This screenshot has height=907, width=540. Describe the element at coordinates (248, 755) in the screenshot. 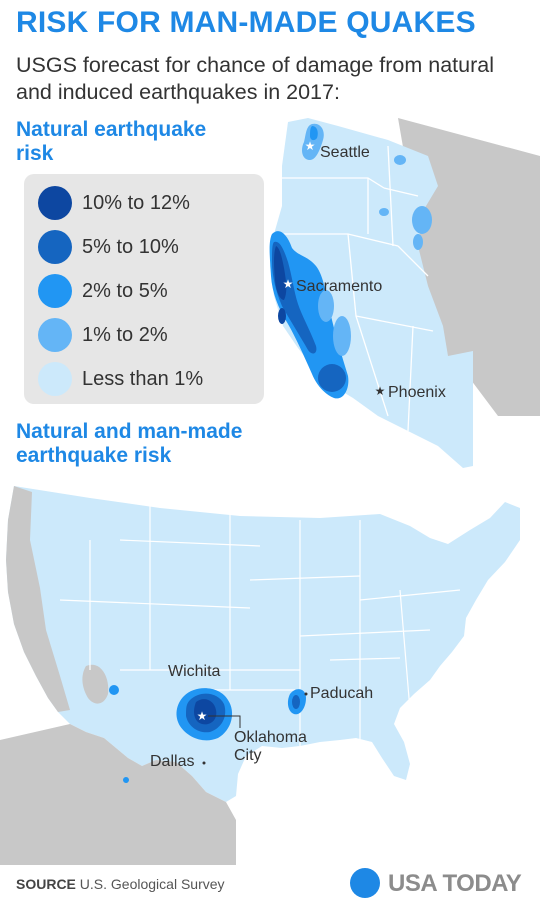

I see `city-label-oklahoma-city-line2: City` at that location.